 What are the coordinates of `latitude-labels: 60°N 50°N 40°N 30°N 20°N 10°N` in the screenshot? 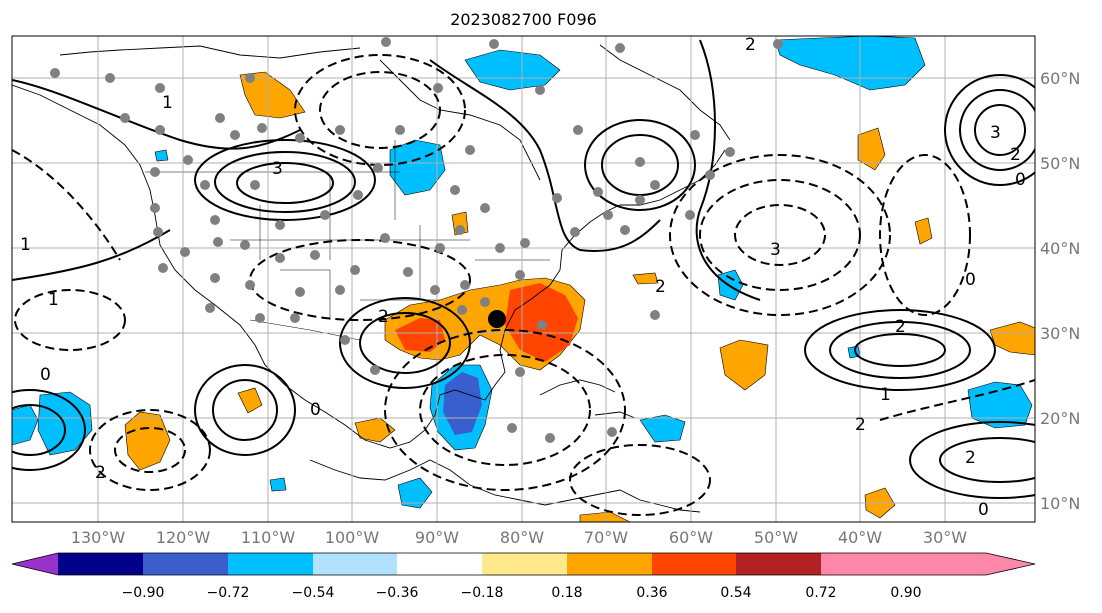 It's located at (1060, 291).